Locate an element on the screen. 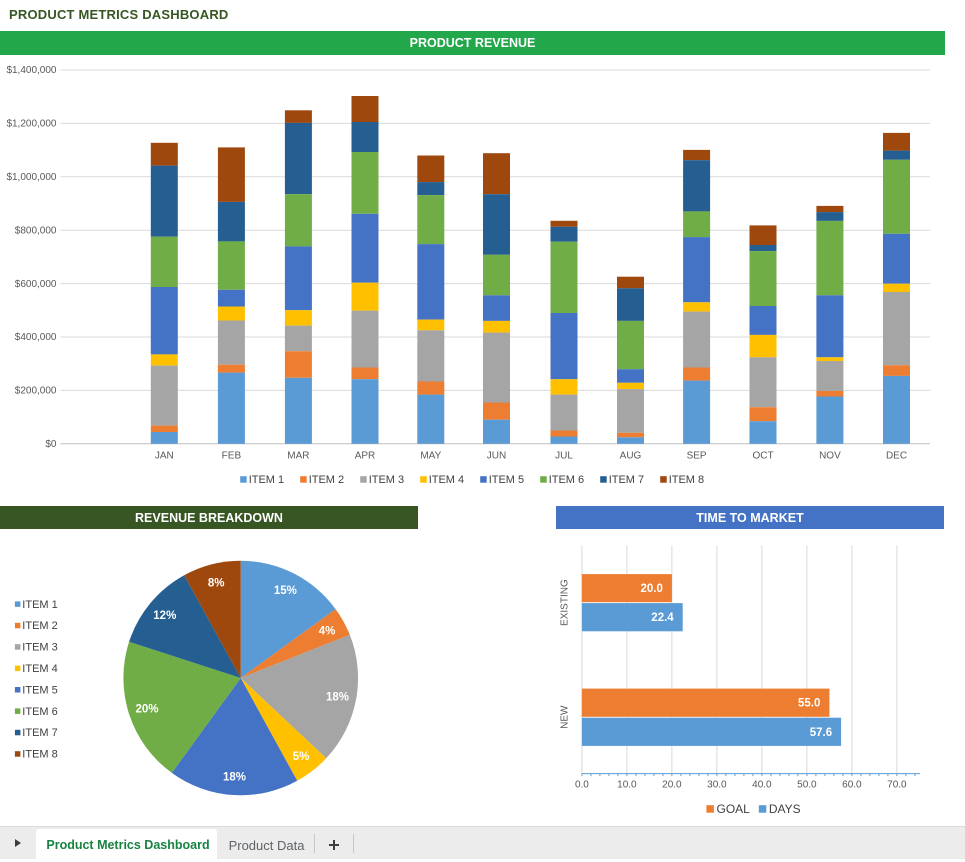 Image resolution: width=965 pixels, height=862 pixels. svg-text: JUN is located at coordinates (496, 456).